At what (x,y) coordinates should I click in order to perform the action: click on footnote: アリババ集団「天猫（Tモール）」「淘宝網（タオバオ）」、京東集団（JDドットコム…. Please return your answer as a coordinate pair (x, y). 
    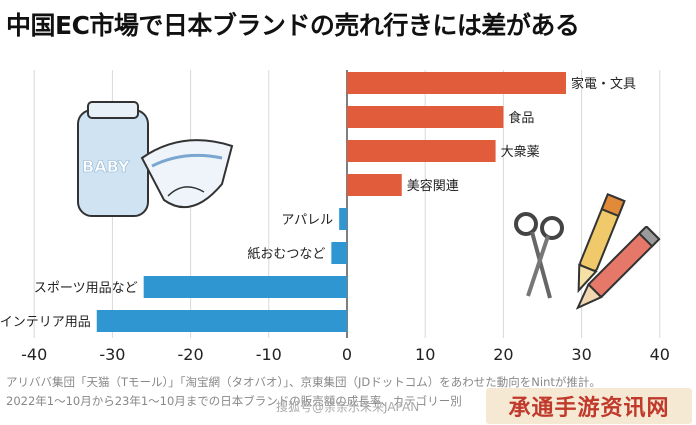
    Looking at the image, I should click on (303, 392).